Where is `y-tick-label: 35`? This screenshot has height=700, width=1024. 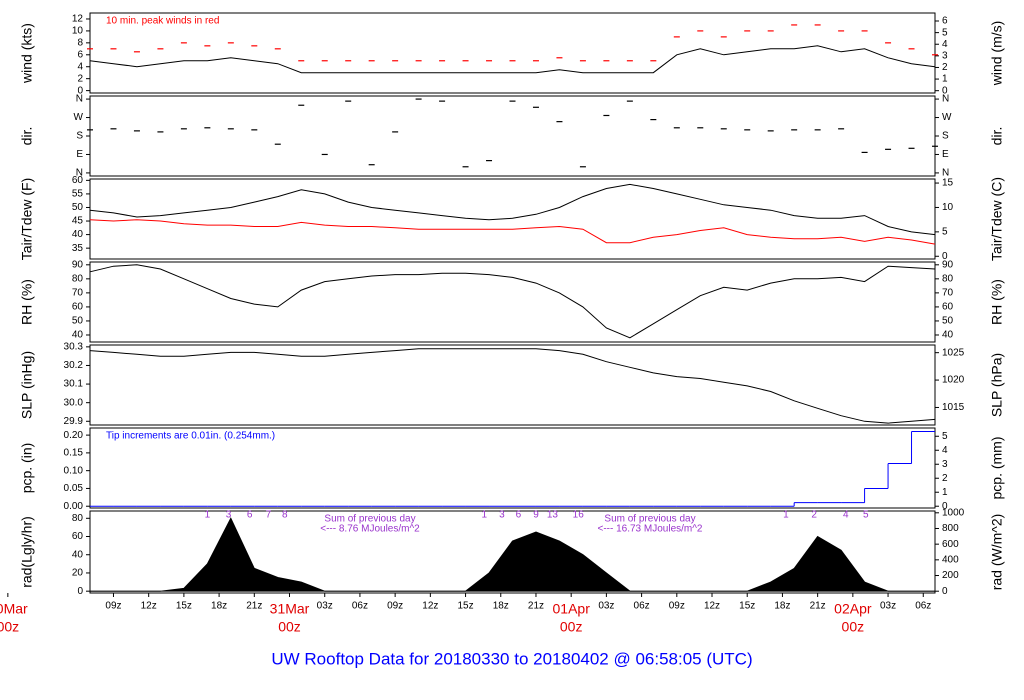
y-tick-label: 35 is located at coordinates (78, 248).